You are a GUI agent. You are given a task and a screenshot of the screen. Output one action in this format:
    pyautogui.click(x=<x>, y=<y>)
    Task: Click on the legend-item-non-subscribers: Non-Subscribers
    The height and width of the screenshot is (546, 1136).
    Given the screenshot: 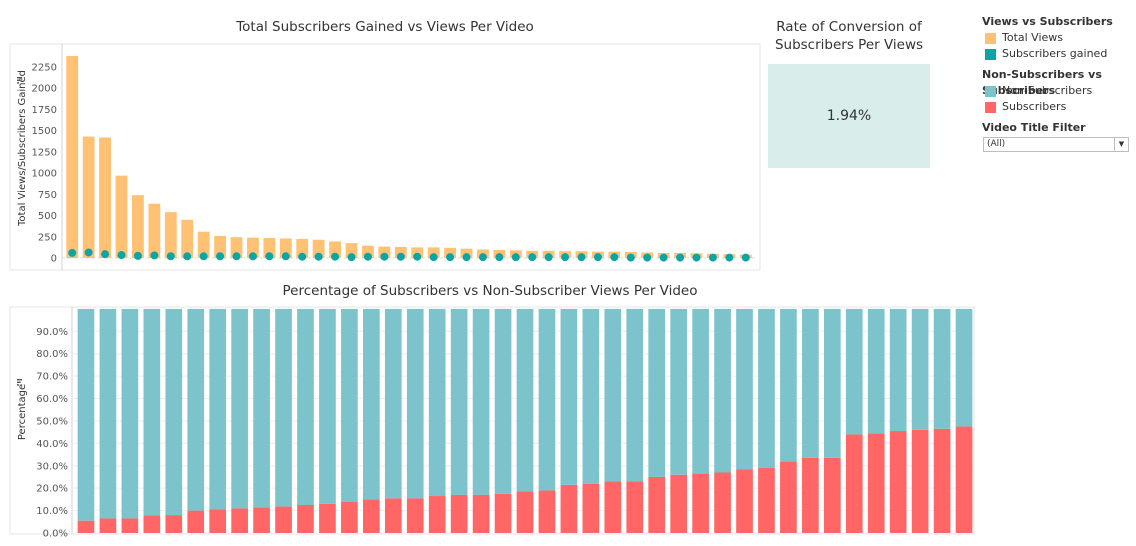 What is the action you would take?
    pyautogui.click(x=1057, y=91)
    